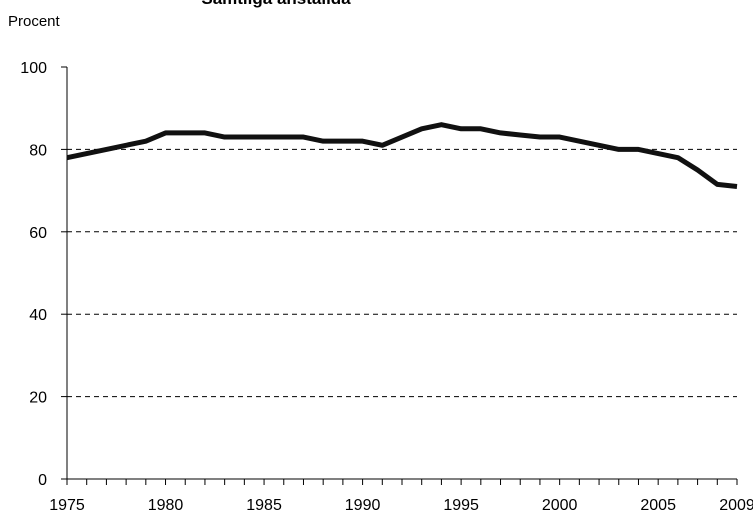 This screenshot has width=753, height=518. I want to click on x-tick-label: 1975, so click(67, 505).